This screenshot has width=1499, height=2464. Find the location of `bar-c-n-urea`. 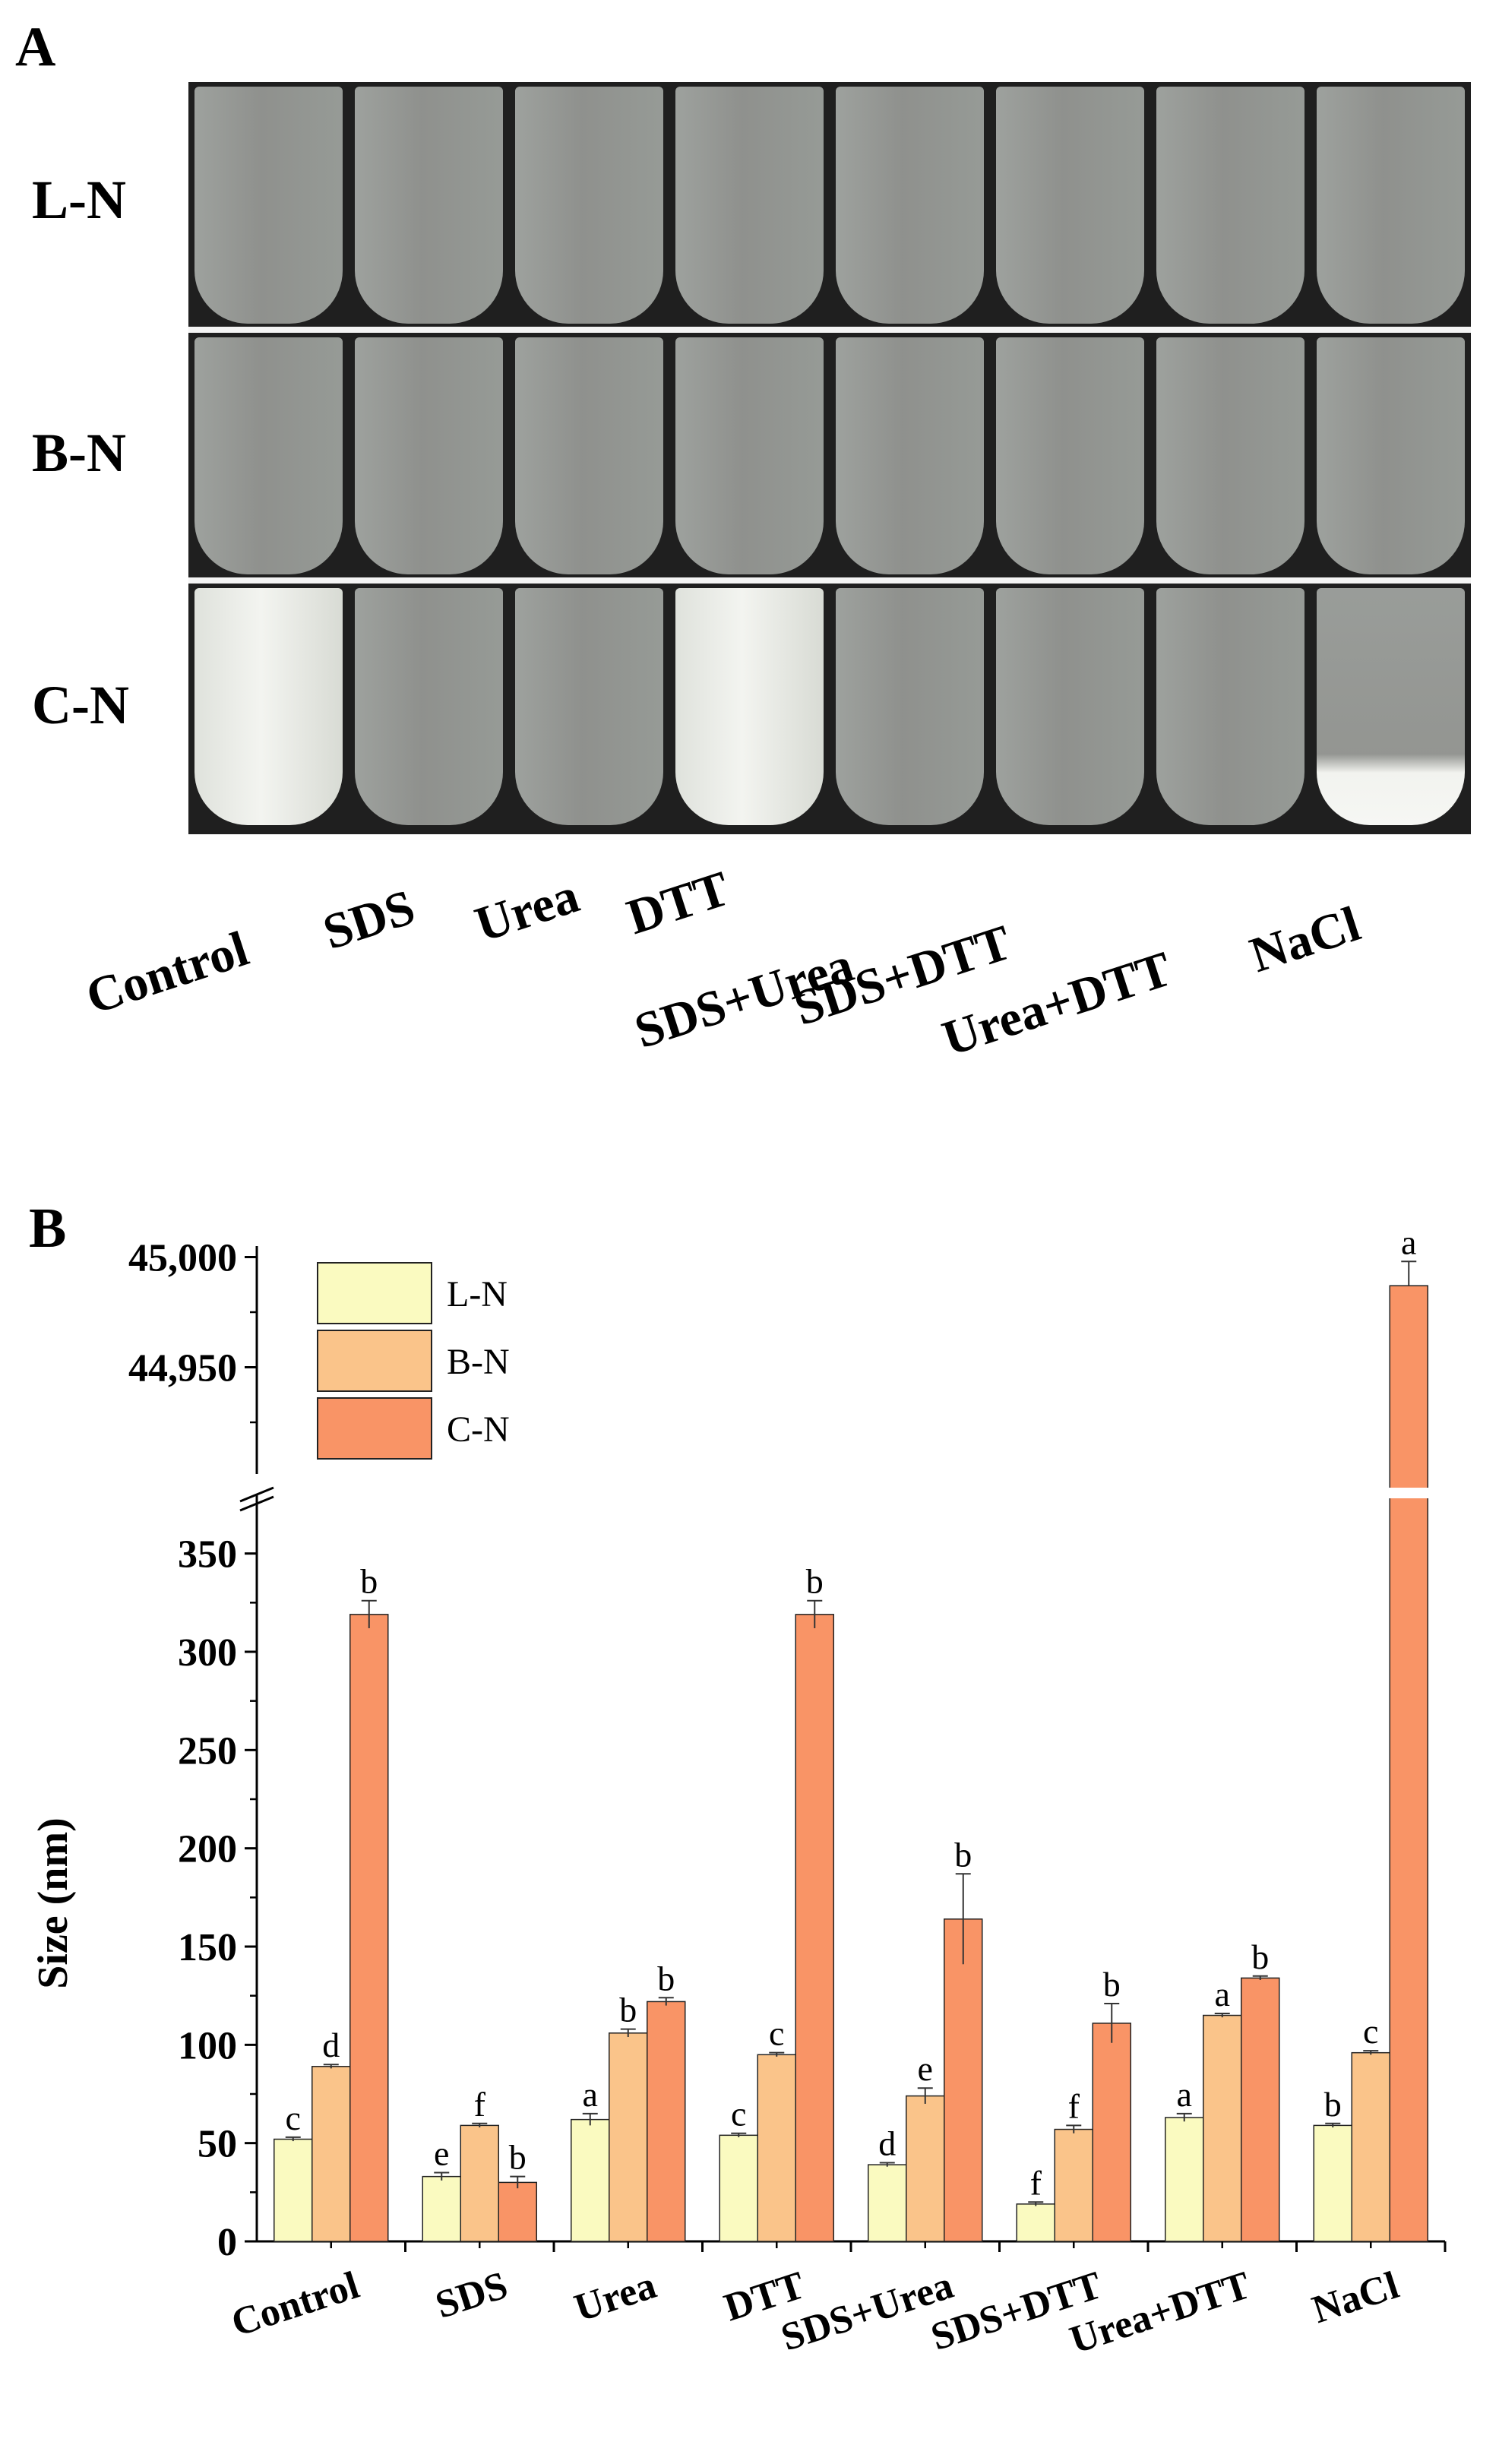

bar-c-n-urea is located at coordinates (666, 2121).